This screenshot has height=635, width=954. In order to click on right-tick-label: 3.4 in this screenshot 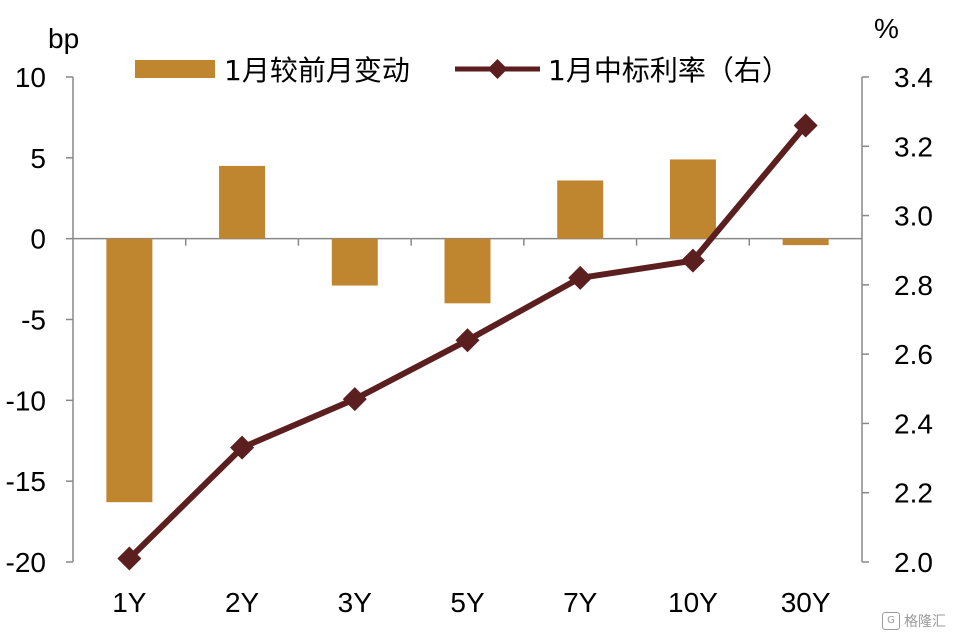, I will do `click(913, 77)`.